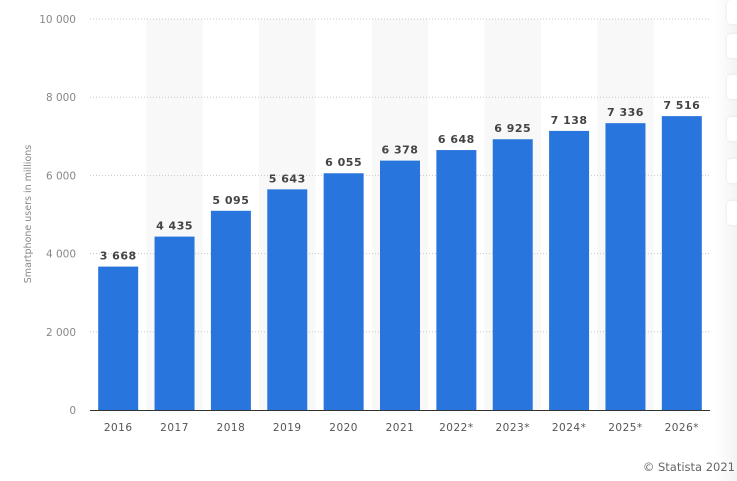 The image size is (737, 481). What do you see at coordinates (400, 428) in the screenshot?
I see `x-tick-label: 2021` at bounding box center [400, 428].